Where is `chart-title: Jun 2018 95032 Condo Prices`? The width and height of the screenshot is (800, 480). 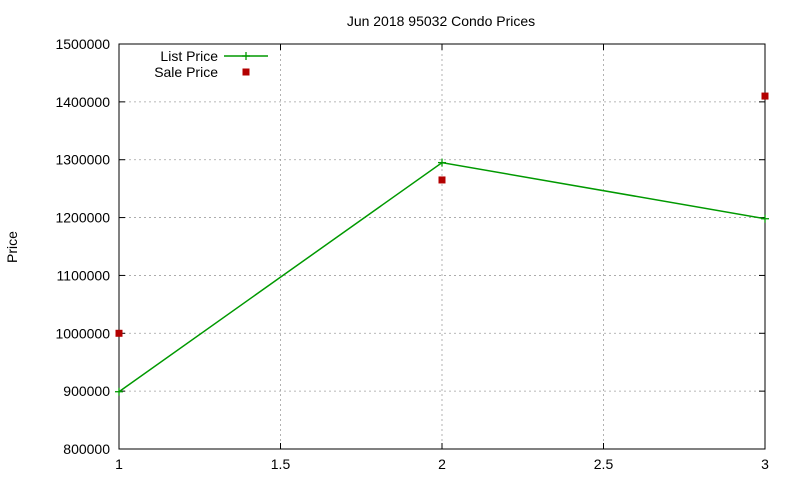
chart-title: Jun 2018 95032 Condo Prices is located at coordinates (441, 21).